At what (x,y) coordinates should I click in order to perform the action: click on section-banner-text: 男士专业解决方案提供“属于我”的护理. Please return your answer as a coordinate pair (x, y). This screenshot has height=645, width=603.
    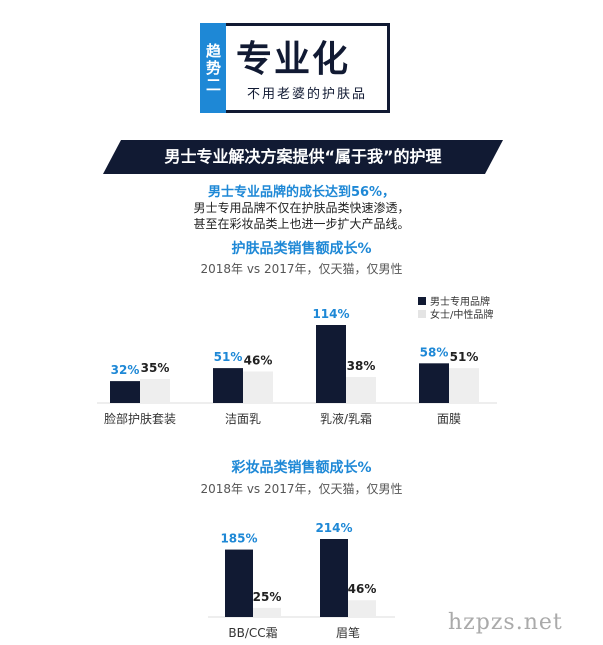
    Looking at the image, I should click on (303, 156).